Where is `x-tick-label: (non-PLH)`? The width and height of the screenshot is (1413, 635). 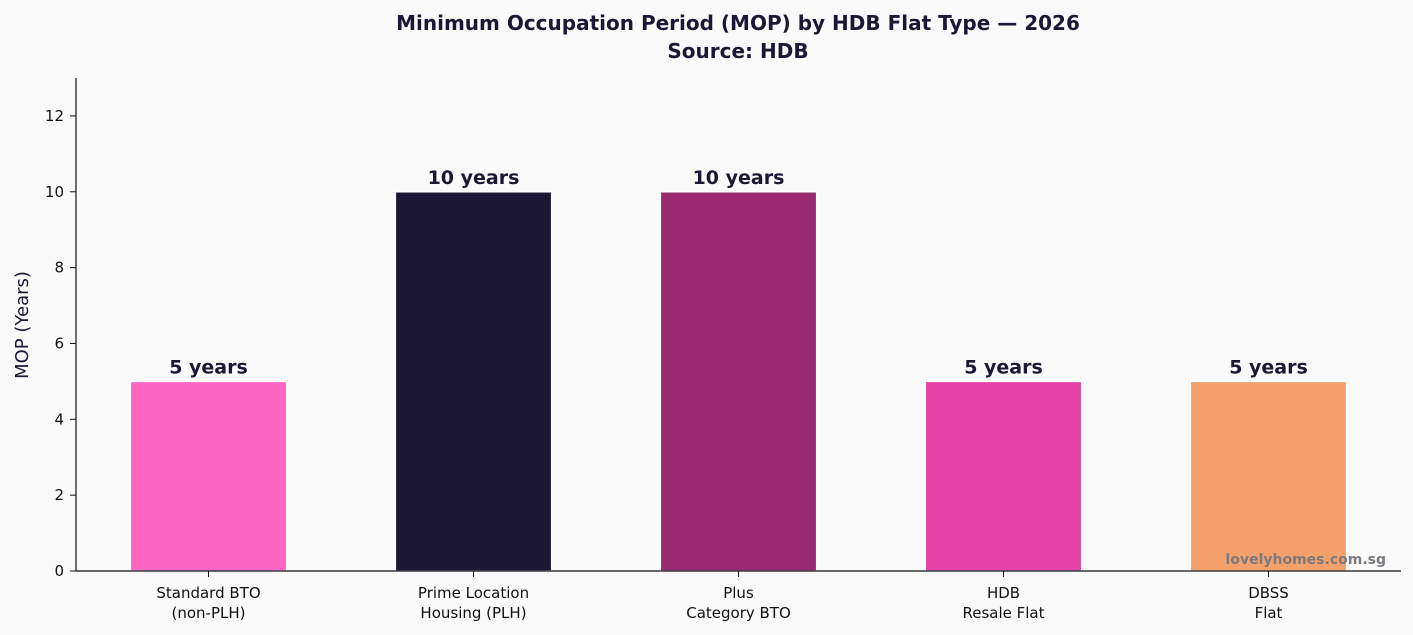 x-tick-label: (non-PLH) is located at coordinates (209, 613).